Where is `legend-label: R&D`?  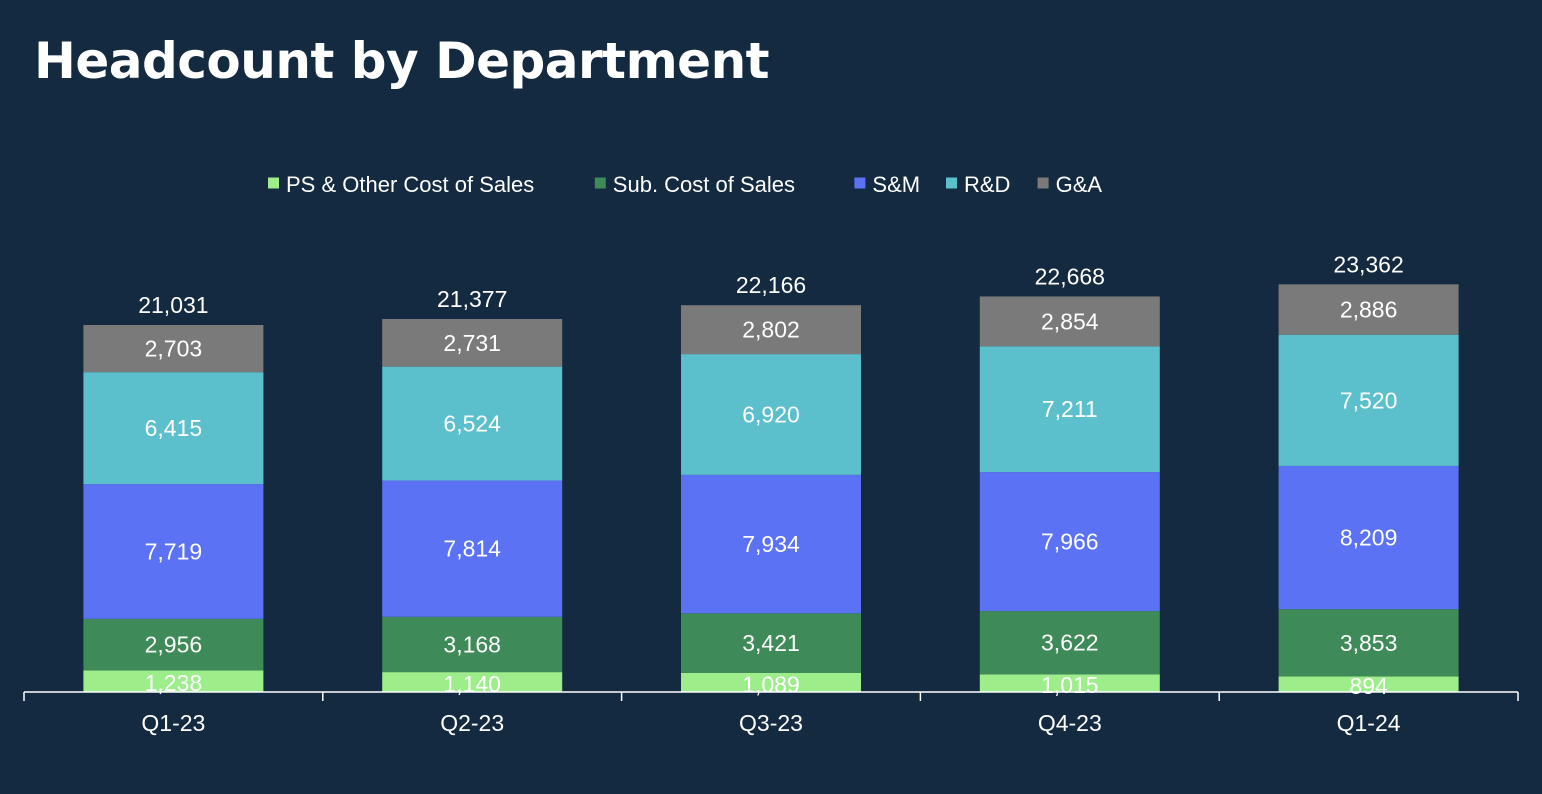 legend-label: R&D is located at coordinates (987, 184).